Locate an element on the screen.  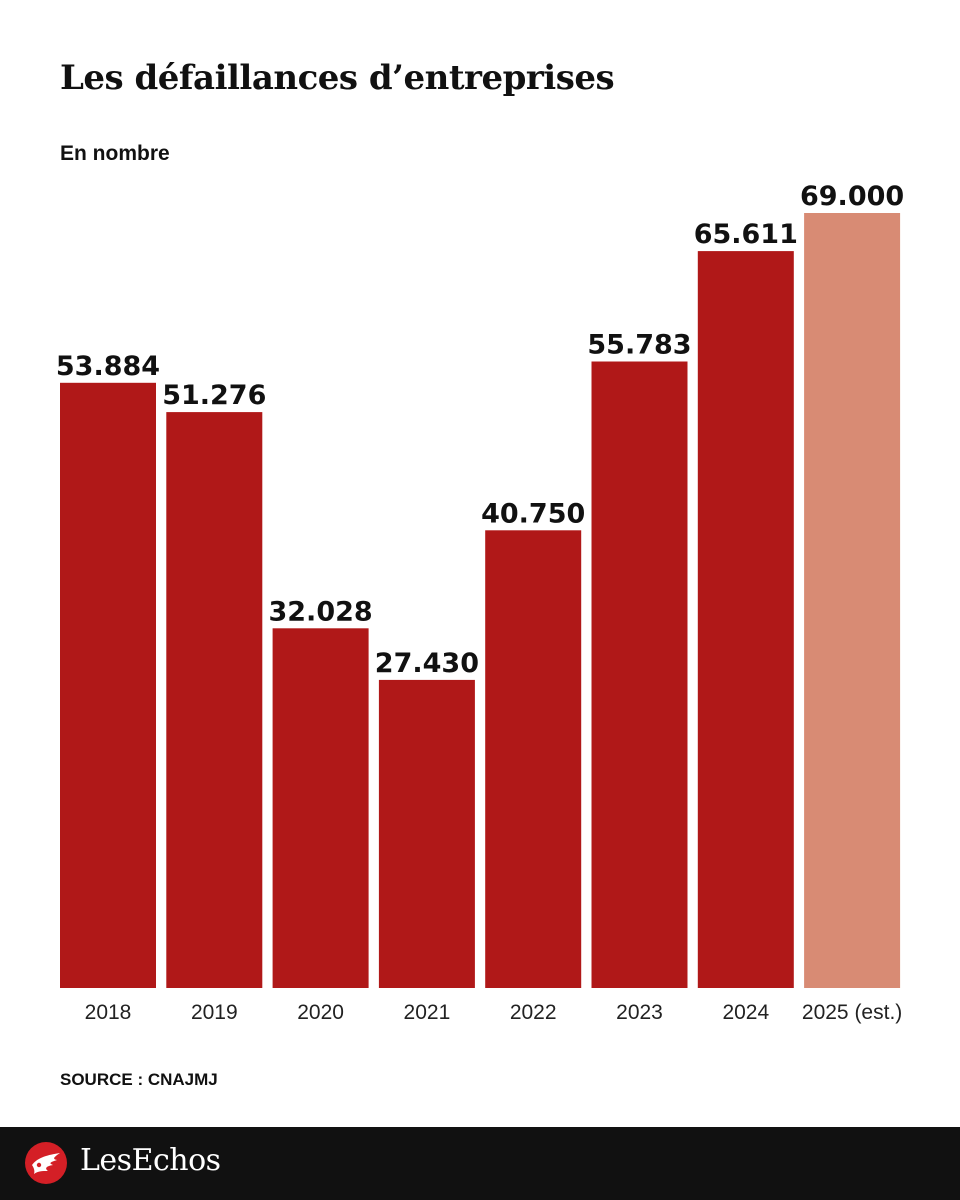
les-echos-logo-text: LesEchos is located at coordinates (150, 1160).